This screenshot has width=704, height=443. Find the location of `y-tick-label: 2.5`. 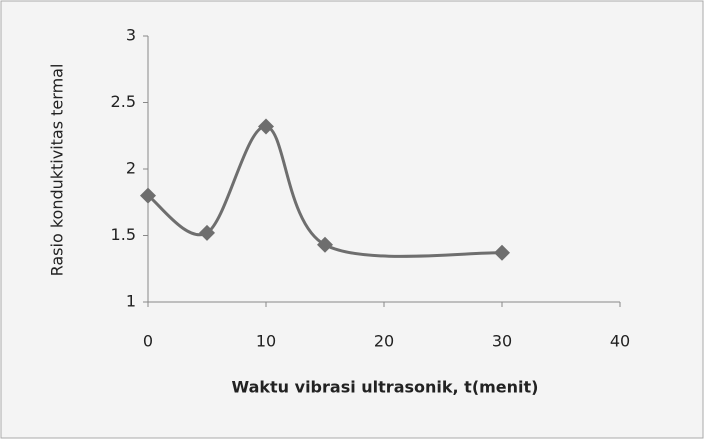

y-tick-label: 2.5 is located at coordinates (123, 101).